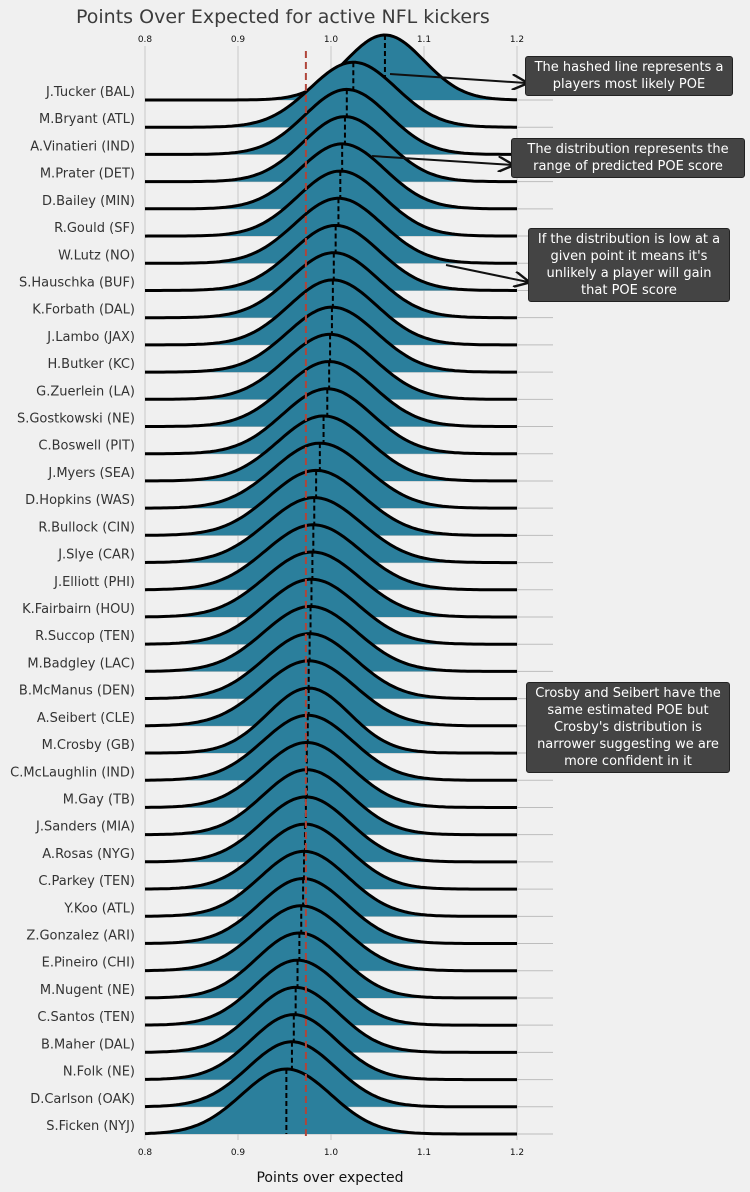  What do you see at coordinates (88, 745) in the screenshot?
I see `kicker-label: M.Crosby (GB)` at bounding box center [88, 745].